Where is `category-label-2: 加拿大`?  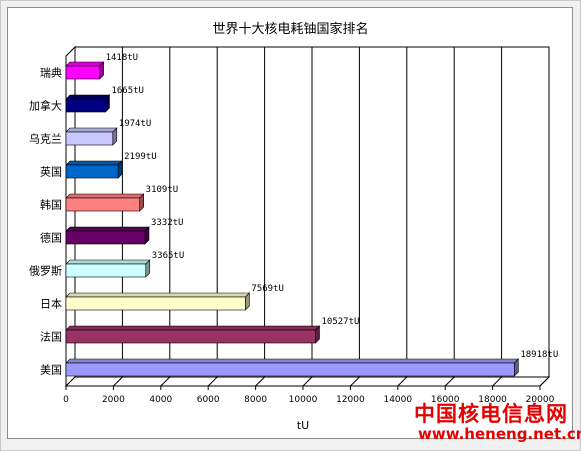
category-label-2: 加拿大 is located at coordinates (45, 106).